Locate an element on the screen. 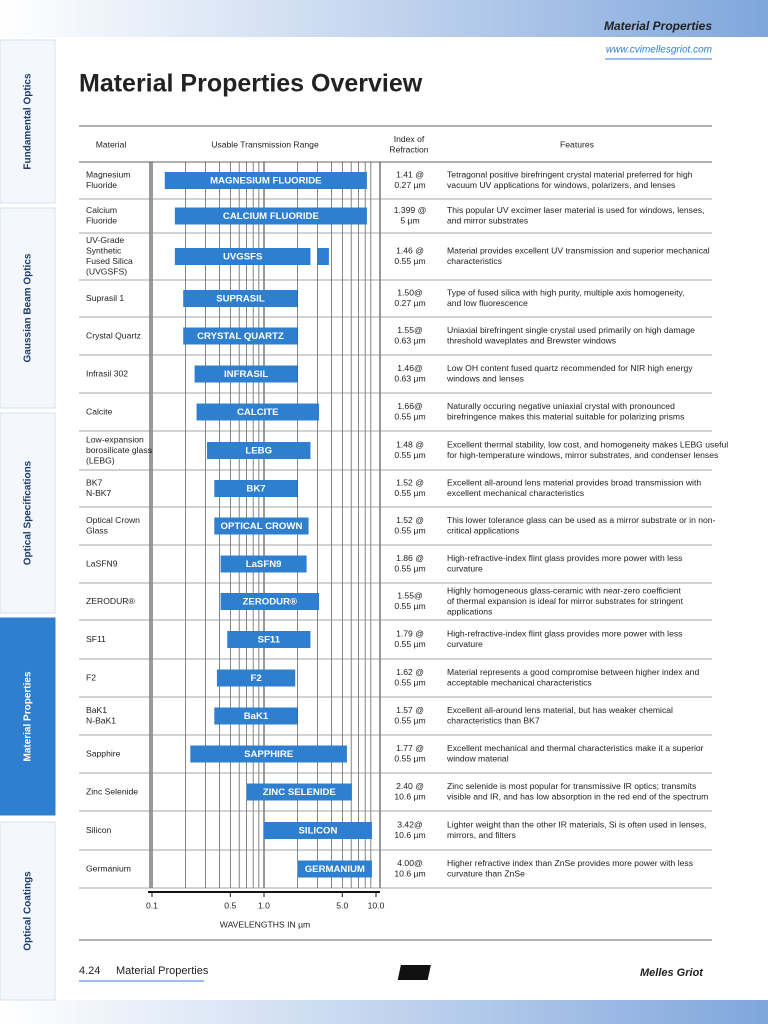  material-name: SF11 is located at coordinates (96, 639).